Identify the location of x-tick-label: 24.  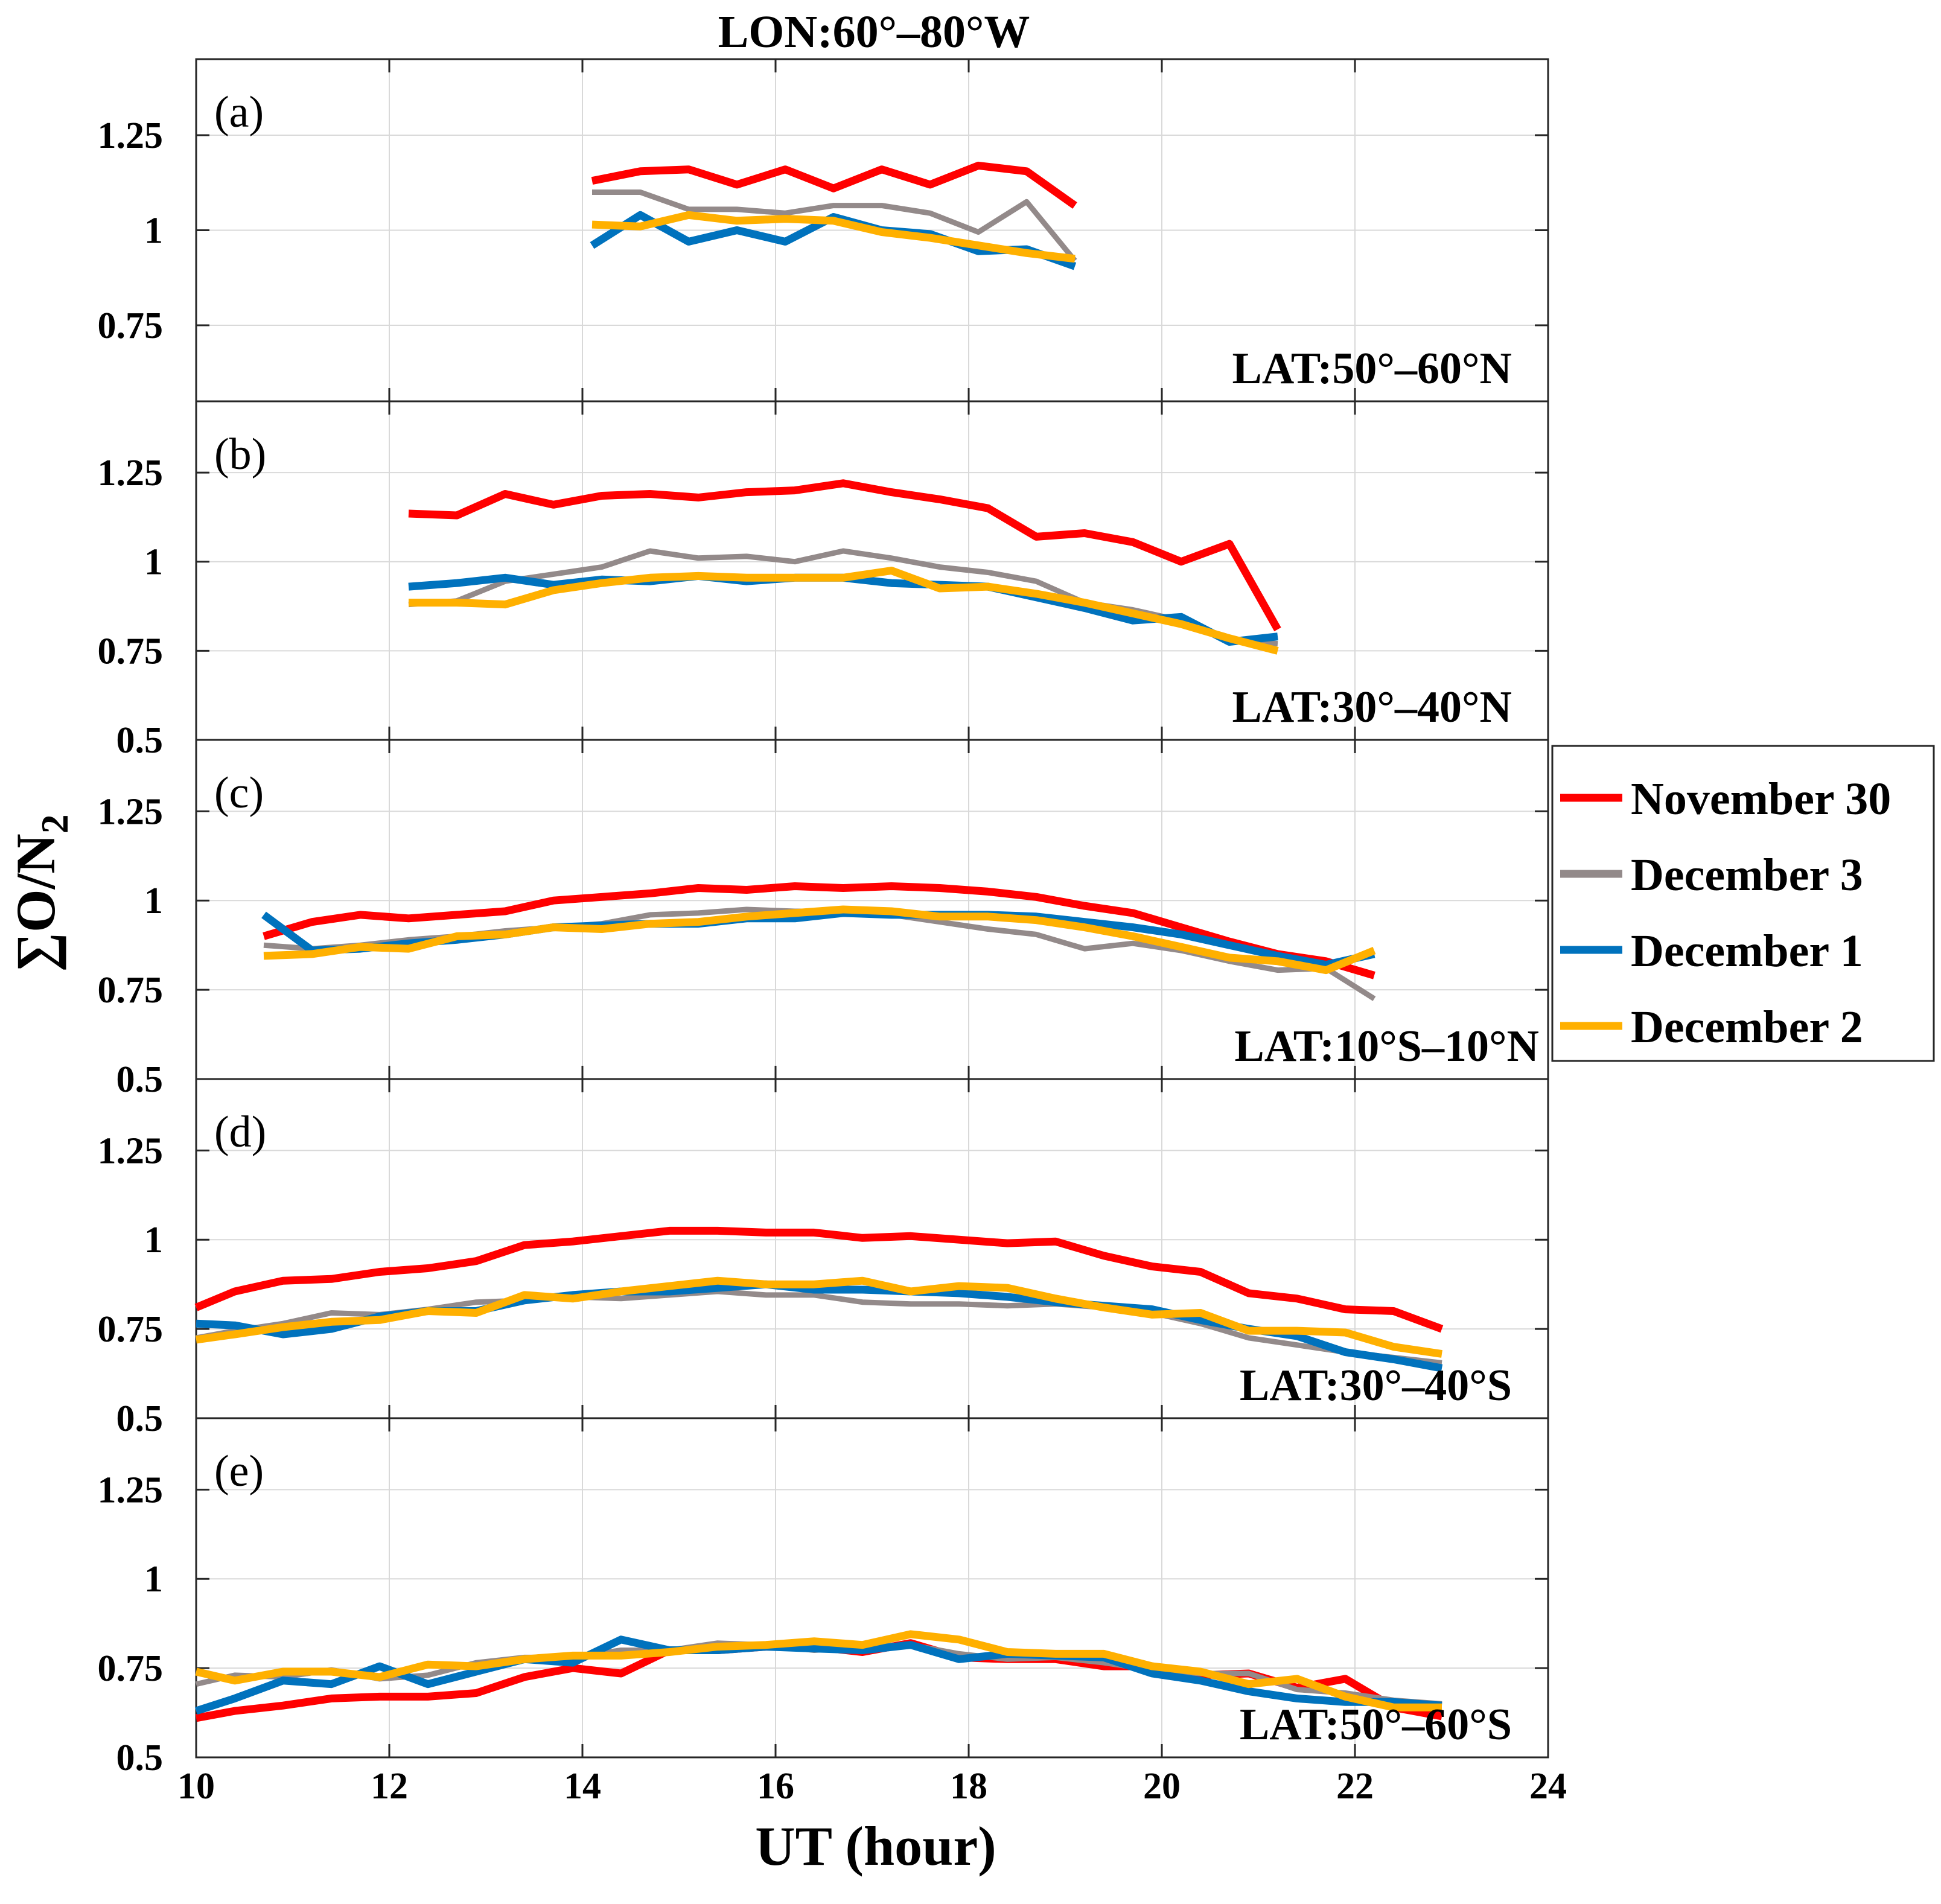
(1548, 1786).